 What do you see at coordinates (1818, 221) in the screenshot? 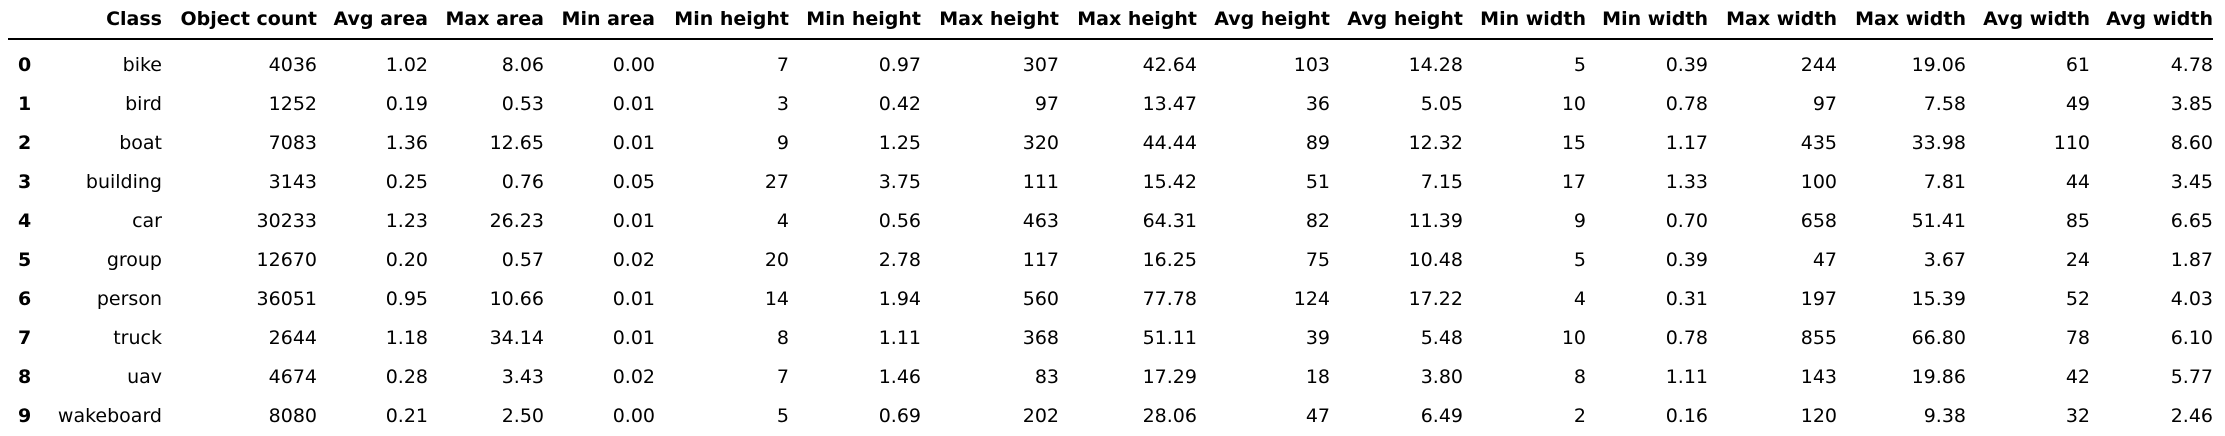
I see `table-cell: 658` at bounding box center [1818, 221].